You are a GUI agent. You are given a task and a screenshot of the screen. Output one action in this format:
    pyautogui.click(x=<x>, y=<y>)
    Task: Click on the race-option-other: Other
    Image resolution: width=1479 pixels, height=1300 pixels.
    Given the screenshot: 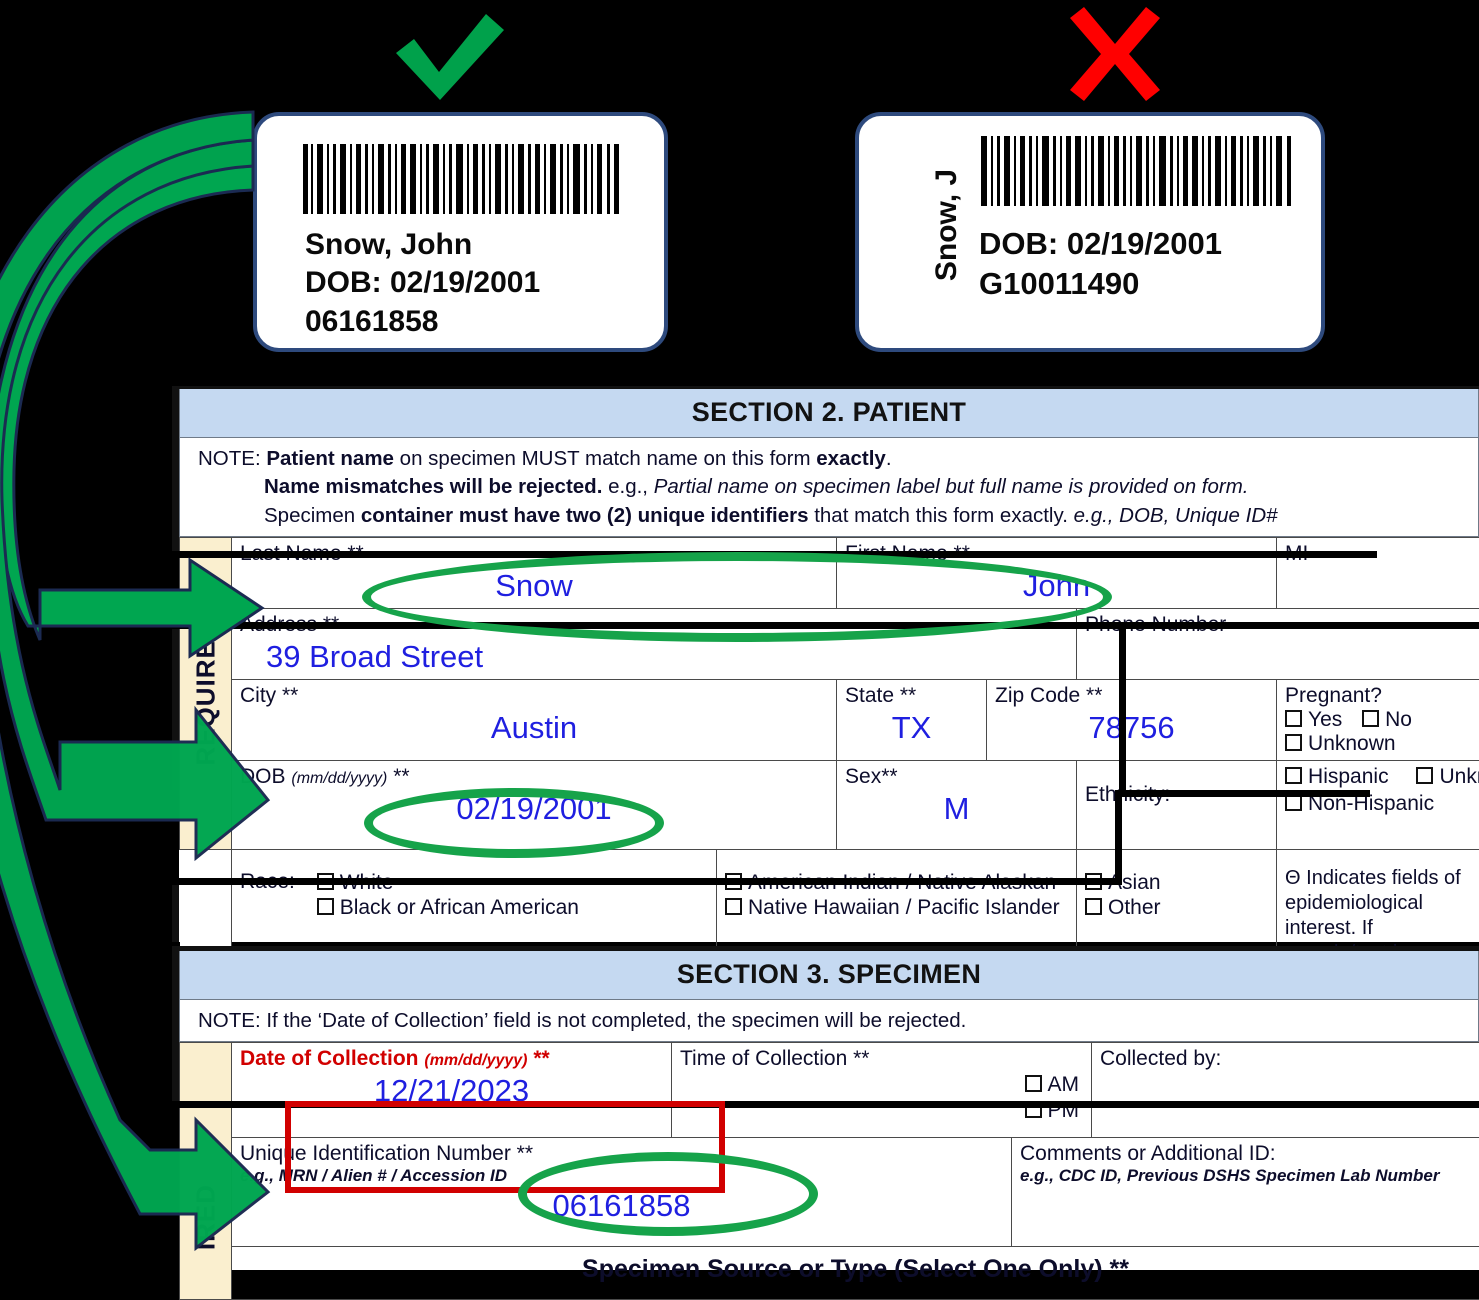 What is the action you would take?
    pyautogui.click(x=1176, y=908)
    